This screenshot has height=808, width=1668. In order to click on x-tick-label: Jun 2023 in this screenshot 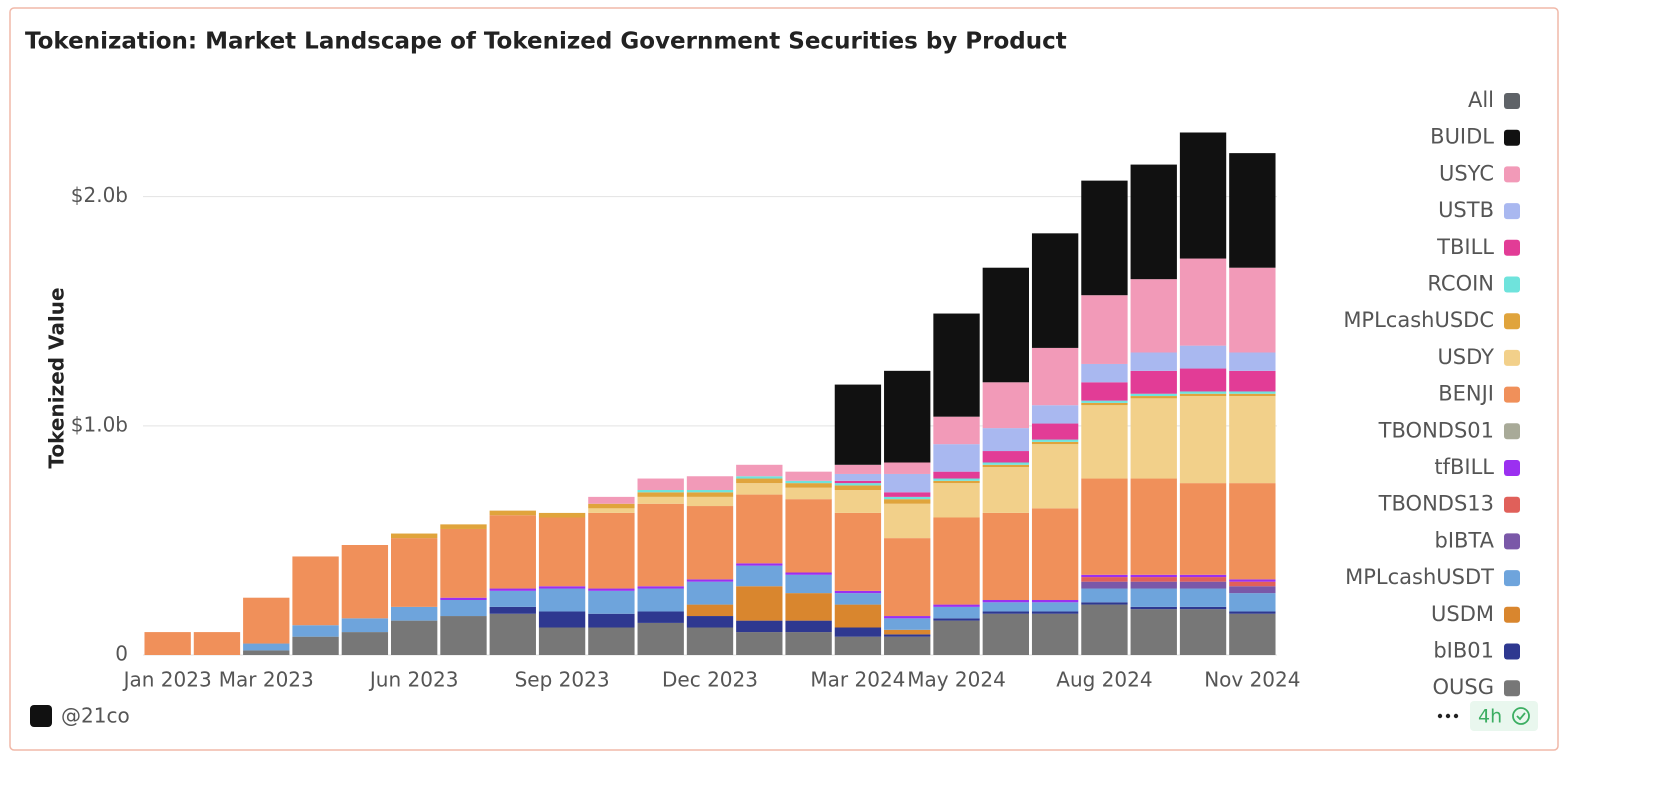, I will do `click(413, 680)`.